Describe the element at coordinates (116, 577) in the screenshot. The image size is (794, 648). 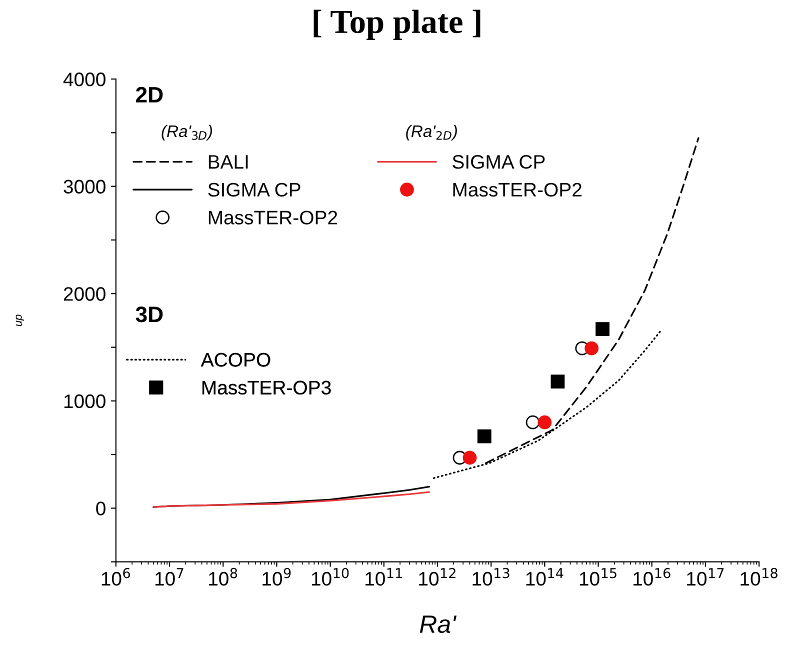
I see `x-tick-label: 10$^{6}$` at that location.